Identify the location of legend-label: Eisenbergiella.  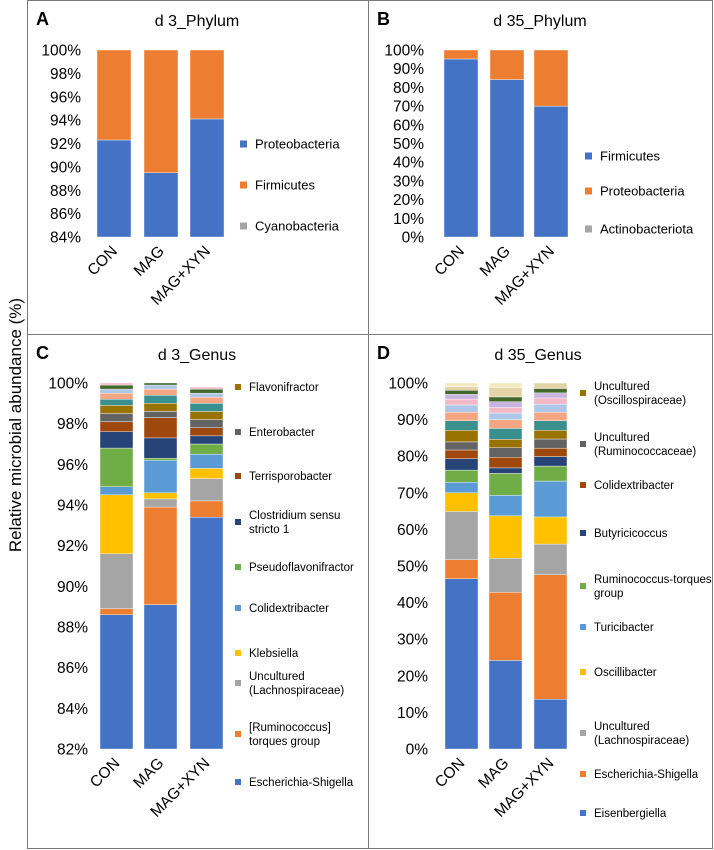
(630, 814).